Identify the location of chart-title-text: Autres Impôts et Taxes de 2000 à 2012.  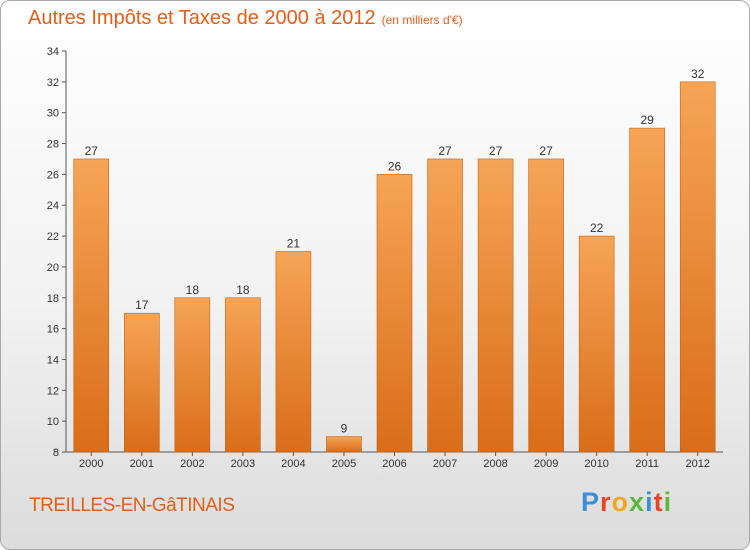
(202, 18).